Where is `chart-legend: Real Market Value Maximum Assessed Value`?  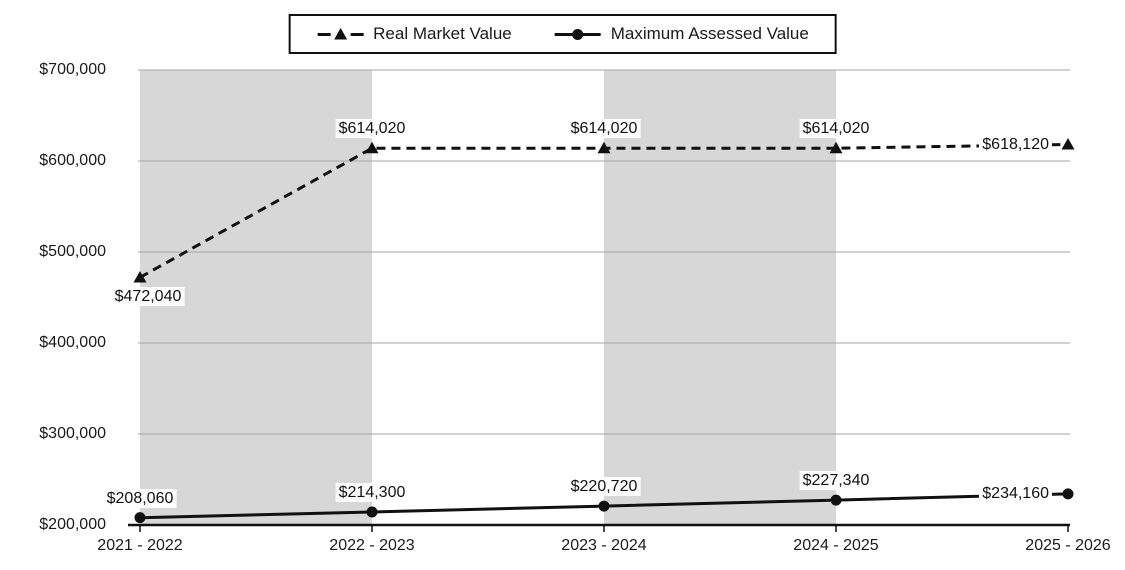 chart-legend: Real Market Value Maximum Assessed Value is located at coordinates (562, 34).